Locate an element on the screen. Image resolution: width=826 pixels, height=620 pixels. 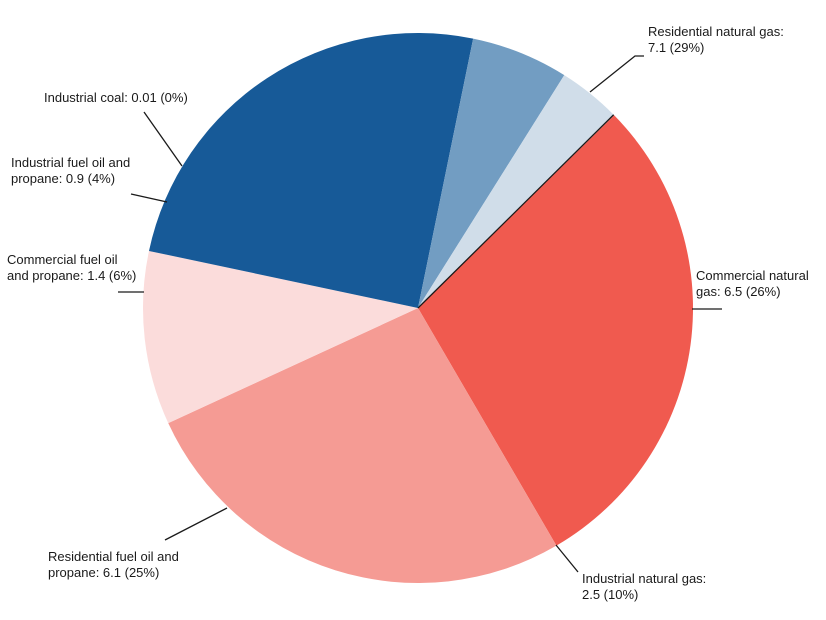
pie-slice-industrial-fuel-oil-and-propane is located at coordinates (516, 191).